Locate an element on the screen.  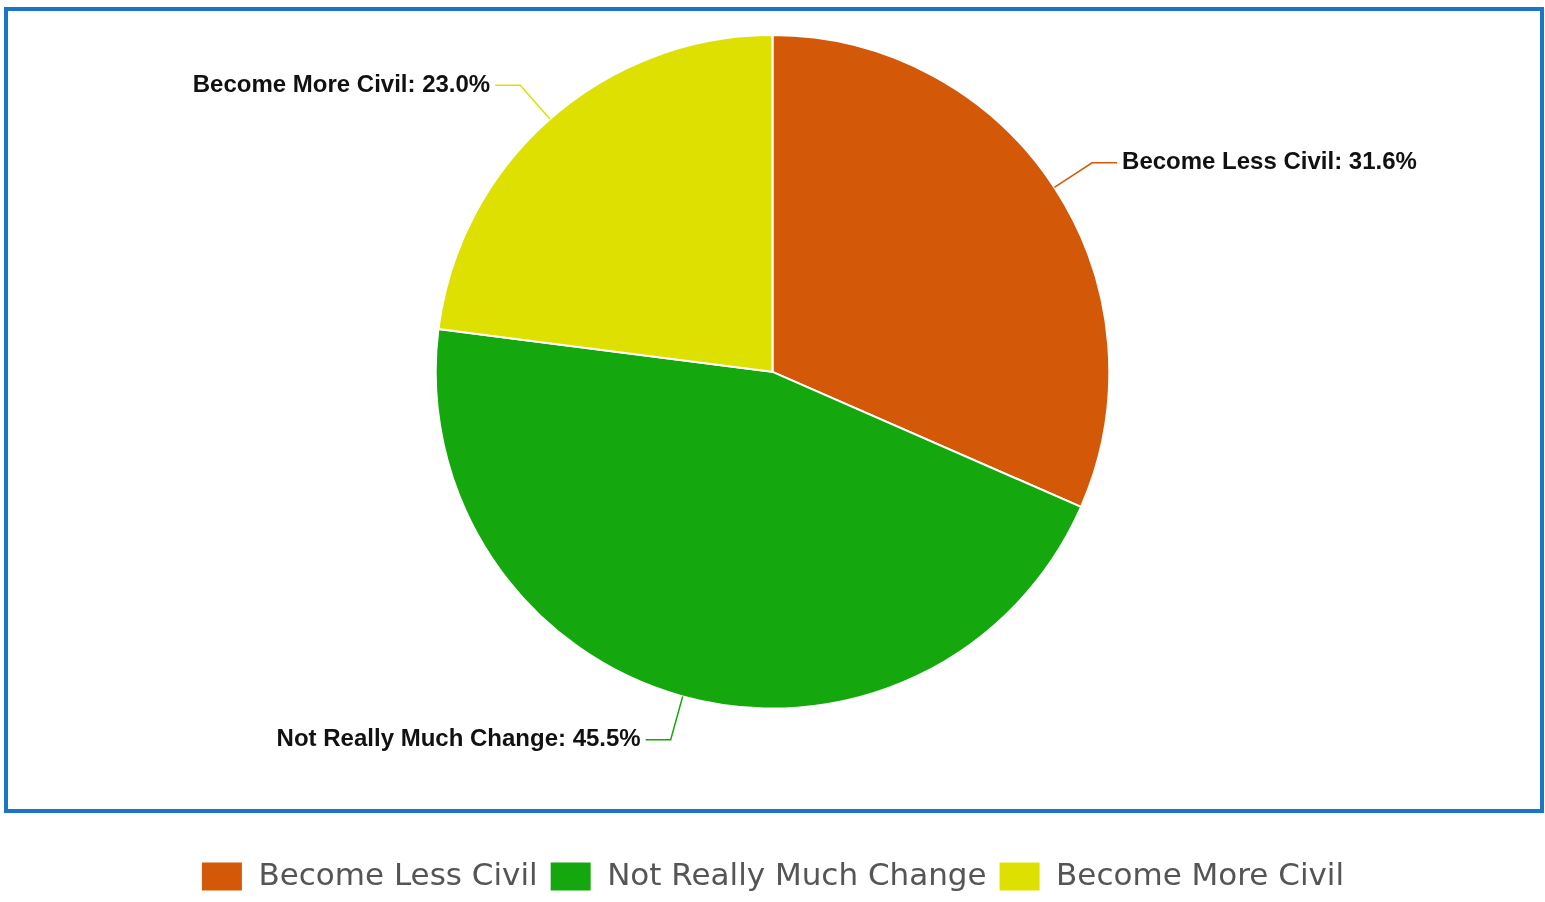
legend-label: Become Less Civil is located at coordinates (398, 873).